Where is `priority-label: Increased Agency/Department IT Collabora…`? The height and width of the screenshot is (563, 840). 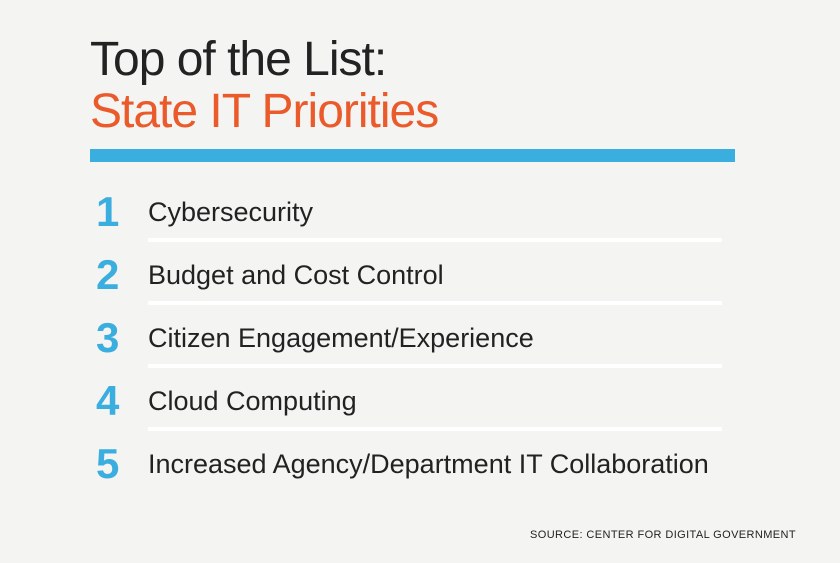
priority-label: Increased Agency/Department IT Collabora… is located at coordinates (428, 464).